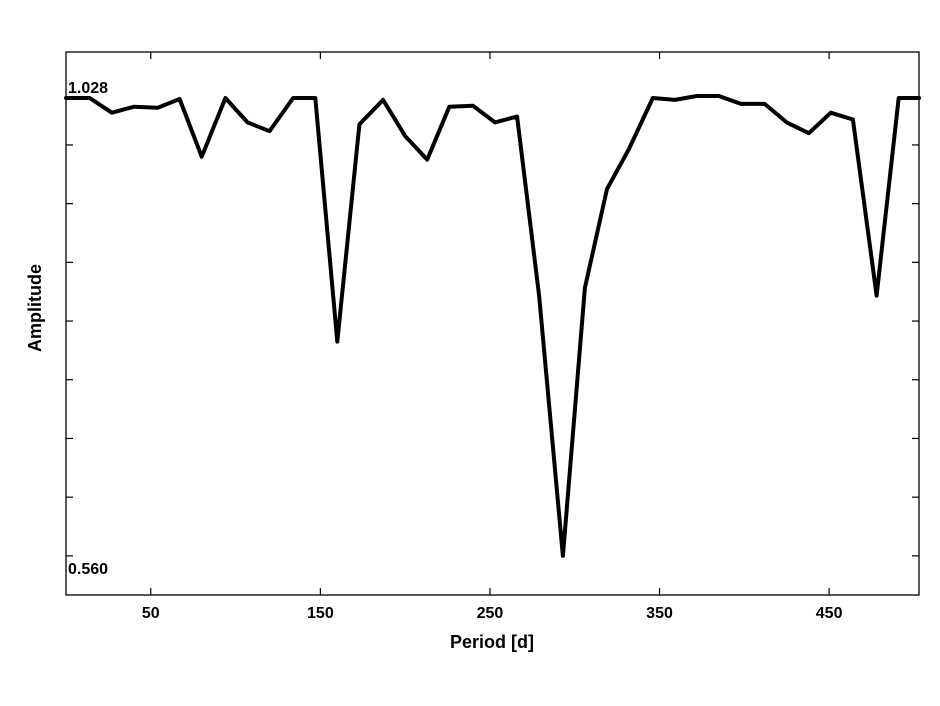 Image resolution: width=940 pixels, height=706 pixels. What do you see at coordinates (829, 613) in the screenshot?
I see `x-tick-label: 450` at bounding box center [829, 613].